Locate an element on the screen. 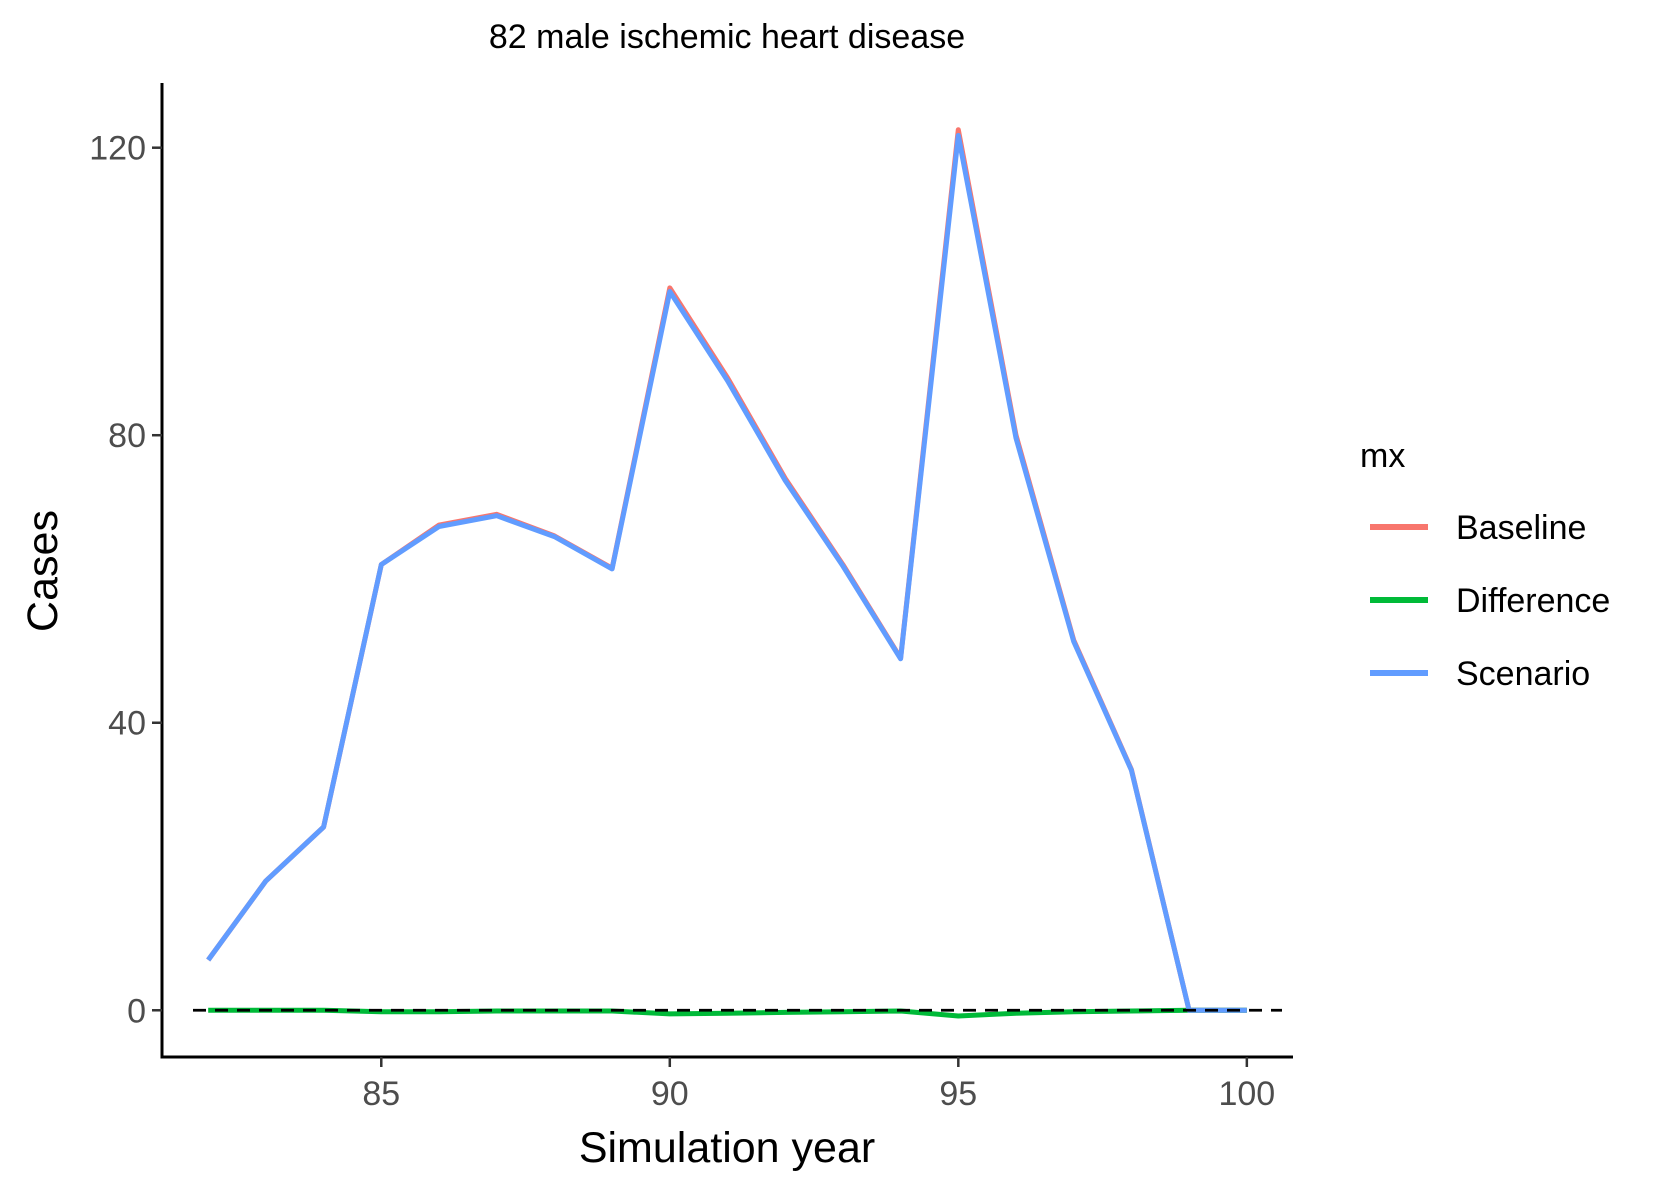 This screenshot has height=1186, width=1653. legend-label-baseline: Baseline is located at coordinates (1521, 528).